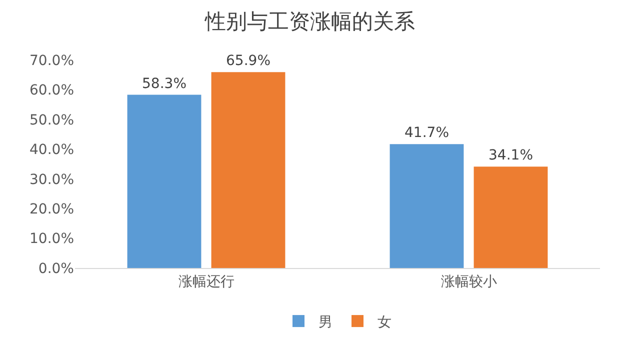 Image resolution: width=620 pixels, height=349 pixels. What do you see at coordinates (325, 322) in the screenshot?
I see `legend-label: 男` at bounding box center [325, 322].